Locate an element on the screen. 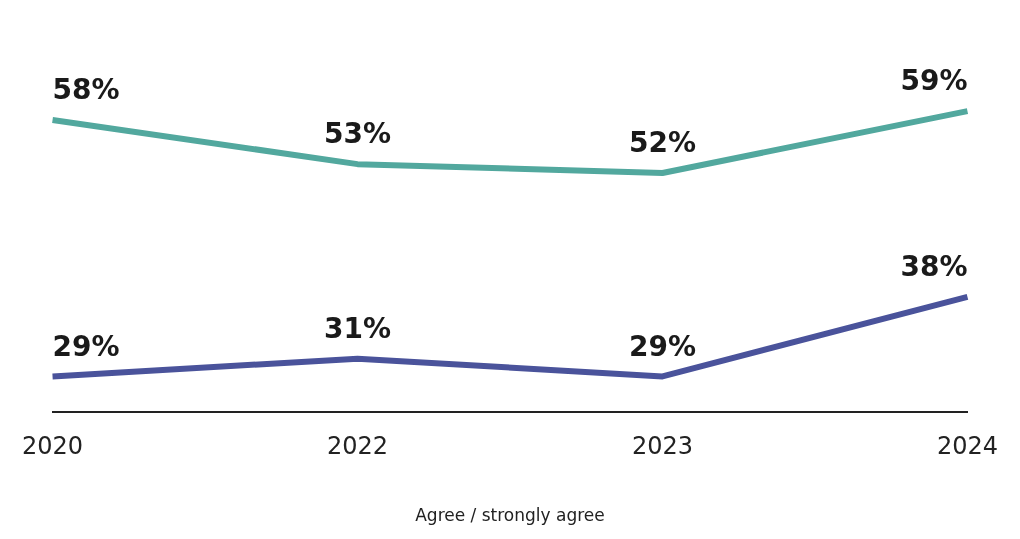 Image resolution: width=1020 pixels, height=539 pixels. data-label: 59% is located at coordinates (934, 81).